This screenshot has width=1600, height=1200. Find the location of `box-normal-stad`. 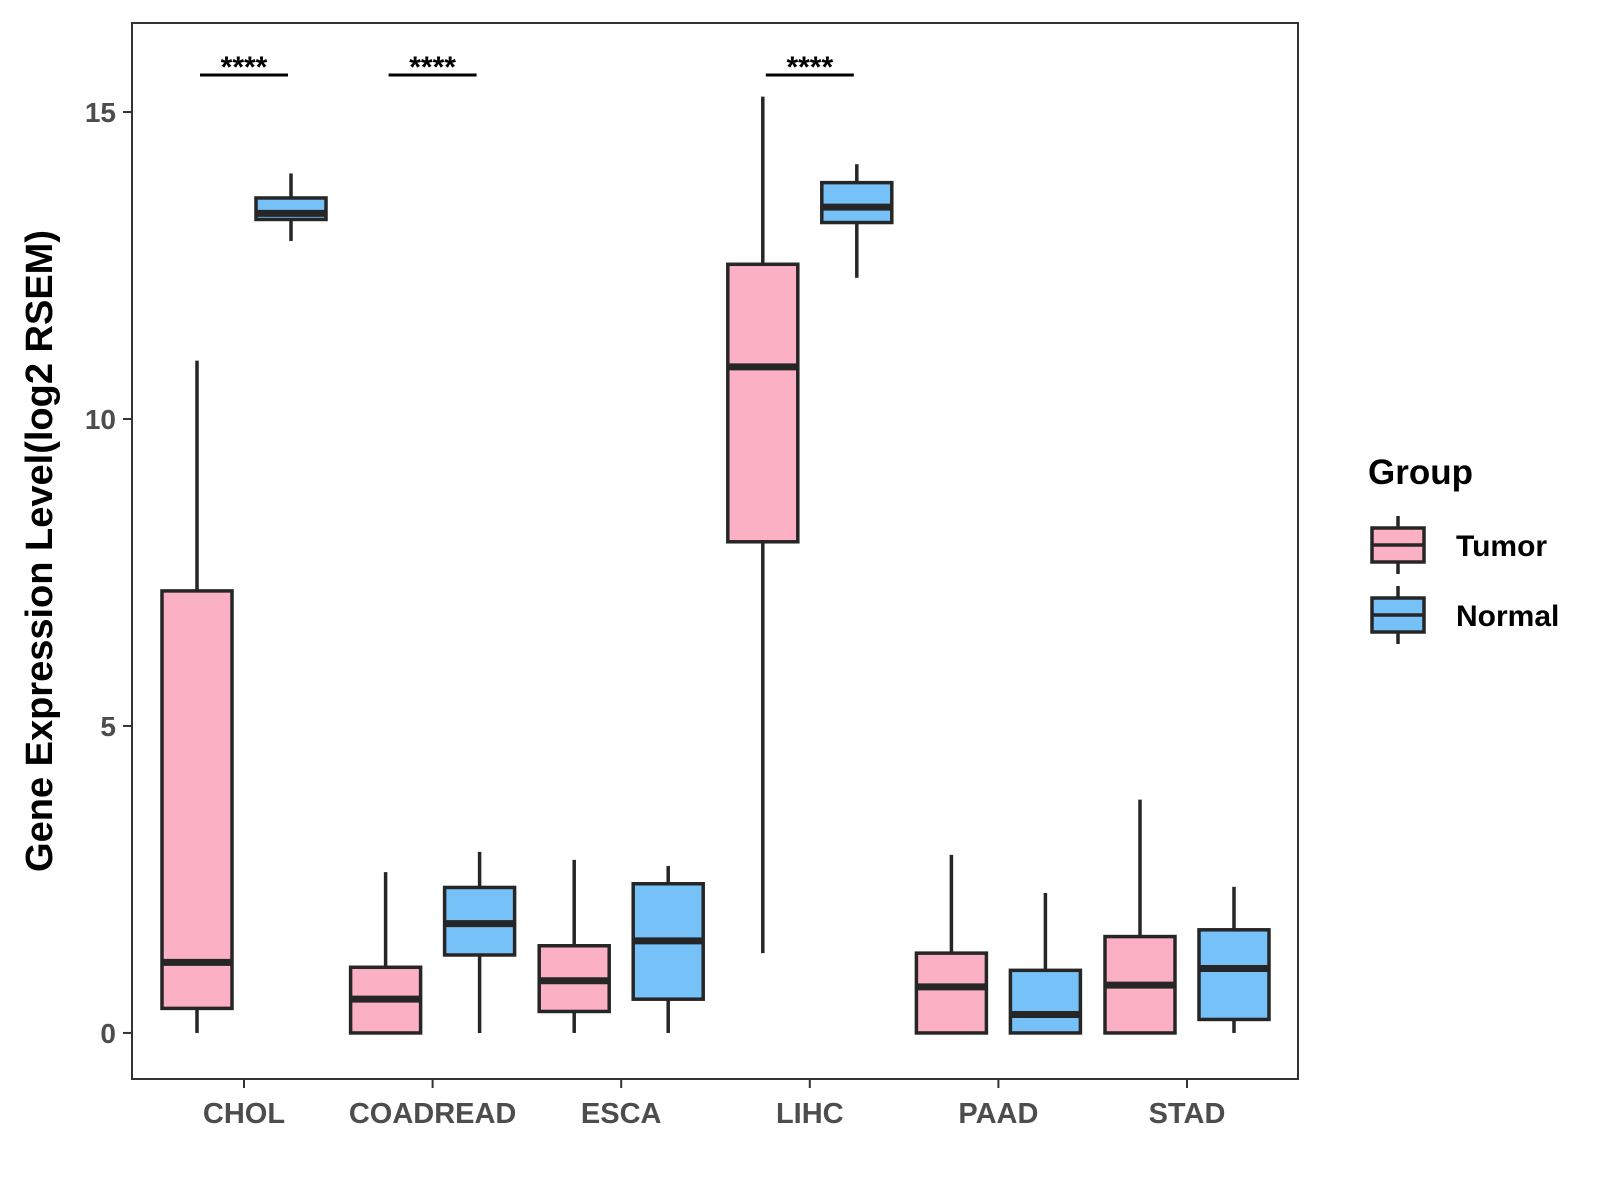

box-normal-stad is located at coordinates (1234, 959).